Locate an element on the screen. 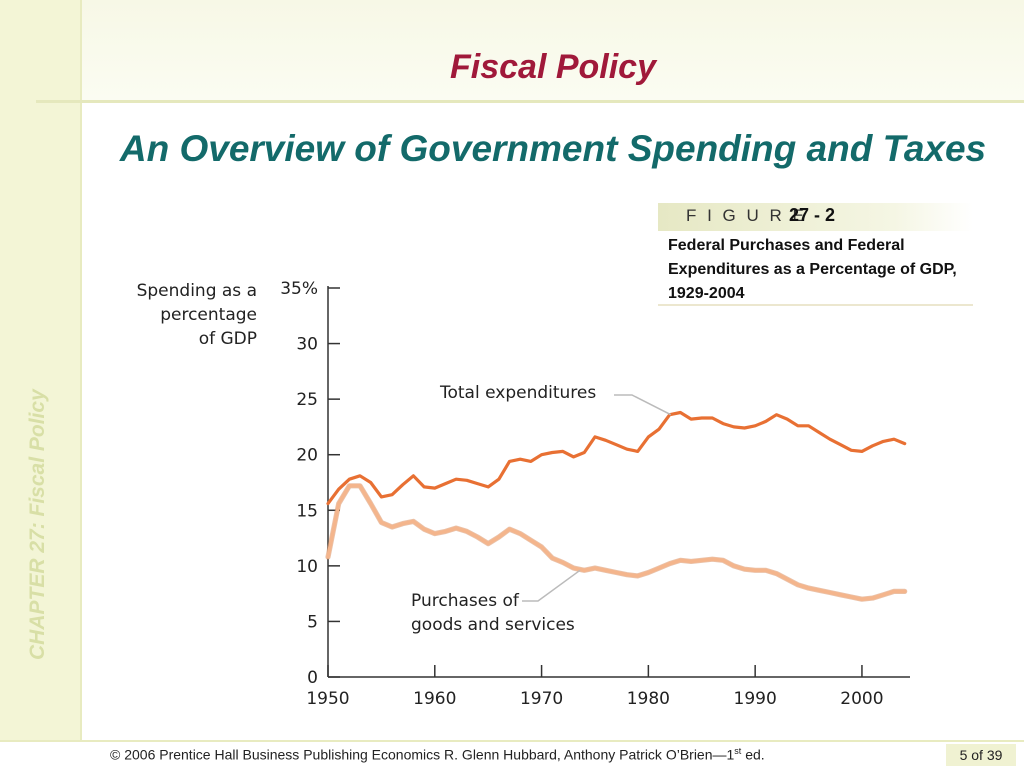 The height and width of the screenshot is (768, 1024). footer-rule is located at coordinates (512, 741).